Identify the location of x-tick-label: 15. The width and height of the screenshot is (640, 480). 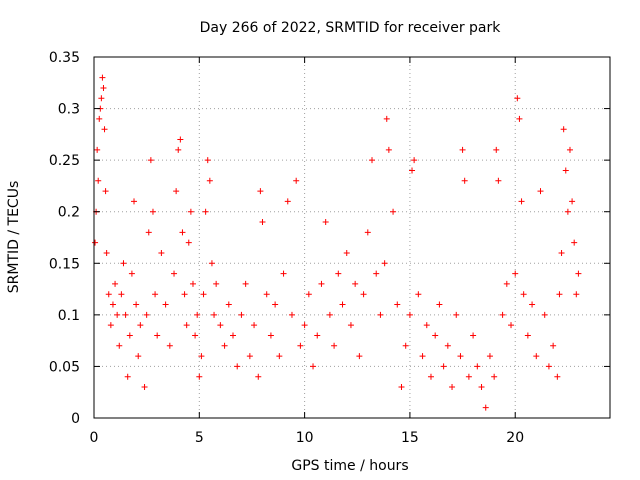
(410, 438).